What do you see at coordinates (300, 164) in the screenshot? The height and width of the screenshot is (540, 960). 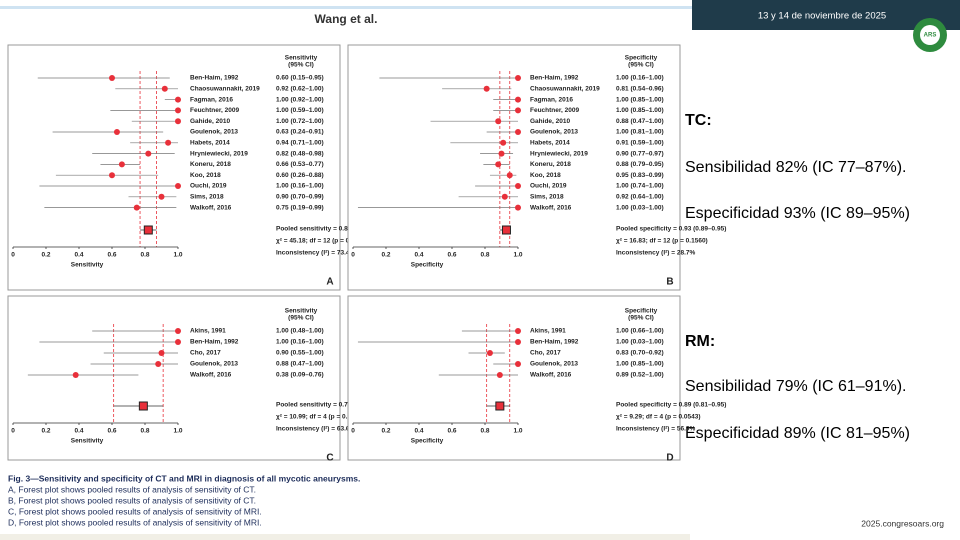 I see `study-value: 0.66 (0.53–0.77)` at bounding box center [300, 164].